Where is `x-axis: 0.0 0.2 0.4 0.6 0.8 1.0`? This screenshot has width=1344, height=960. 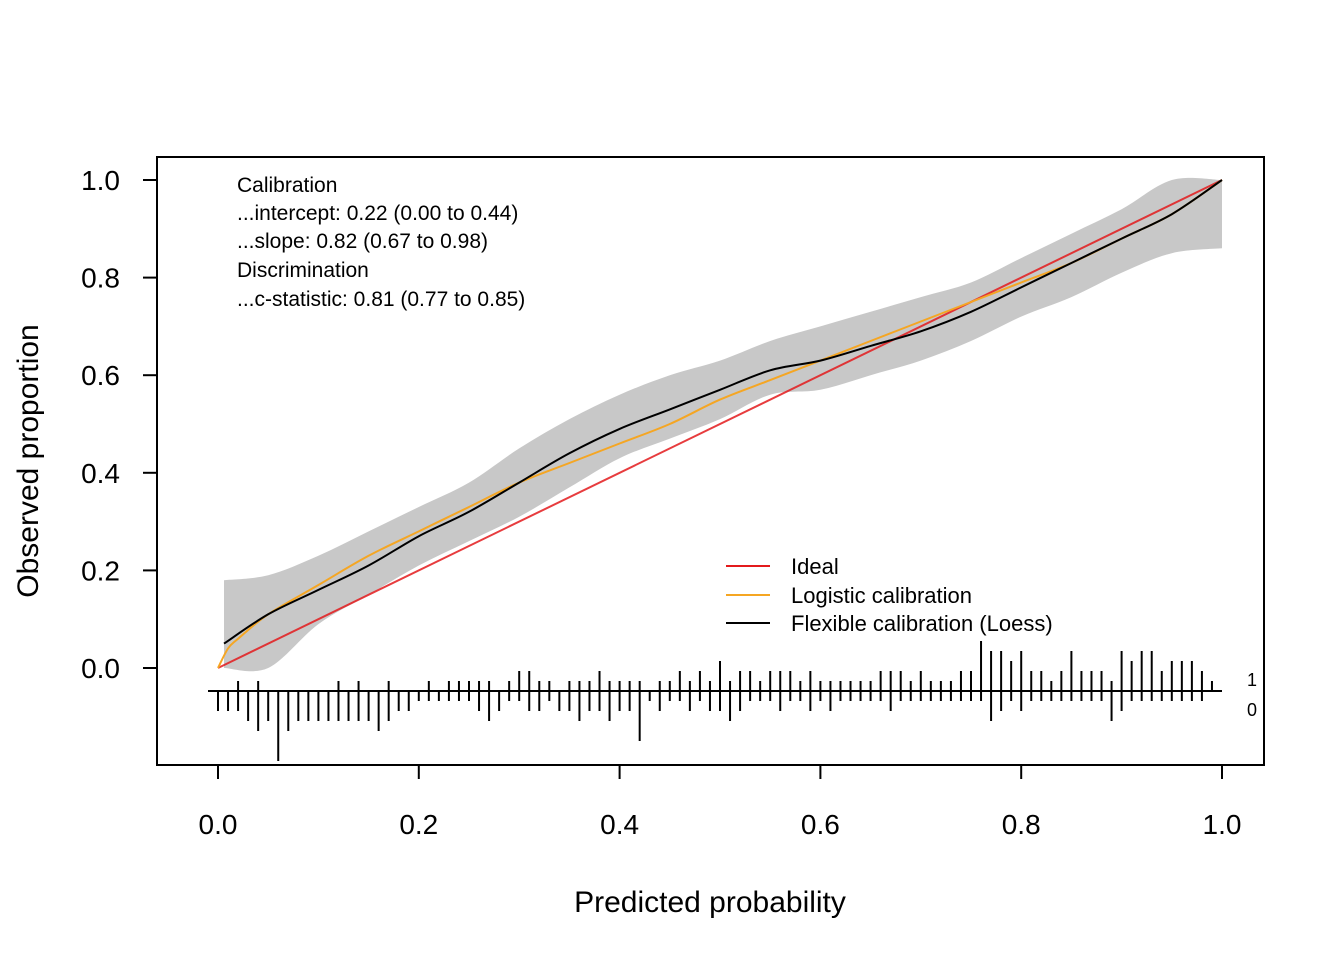 x-axis: 0.0 0.2 0.4 0.6 0.8 1.0 is located at coordinates (720, 802).